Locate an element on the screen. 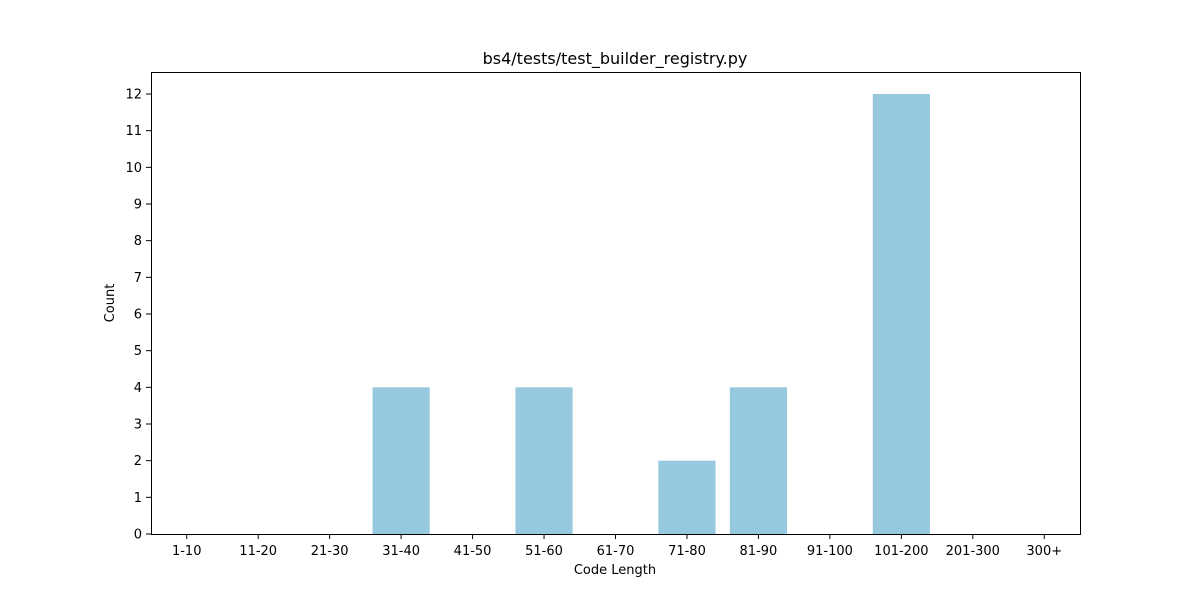 The image size is (1200, 604). y-tick-label: 9 is located at coordinates (138, 205).